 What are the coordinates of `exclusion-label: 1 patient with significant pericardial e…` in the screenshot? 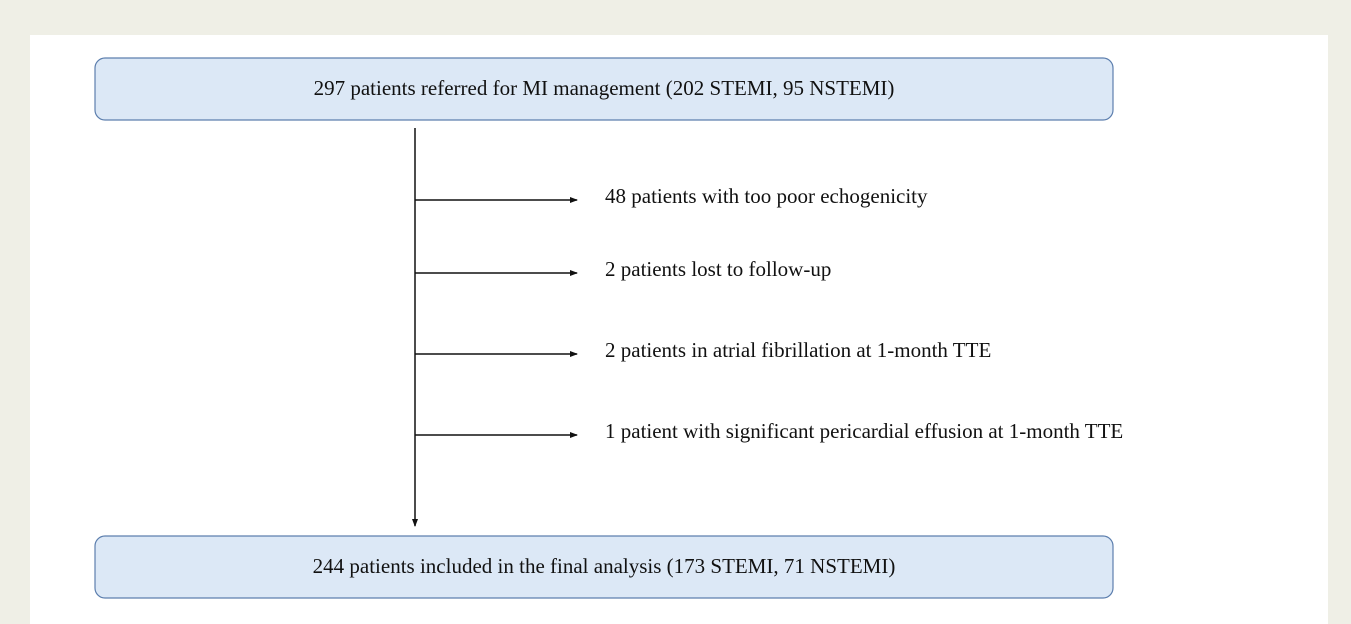 It's located at (864, 431).